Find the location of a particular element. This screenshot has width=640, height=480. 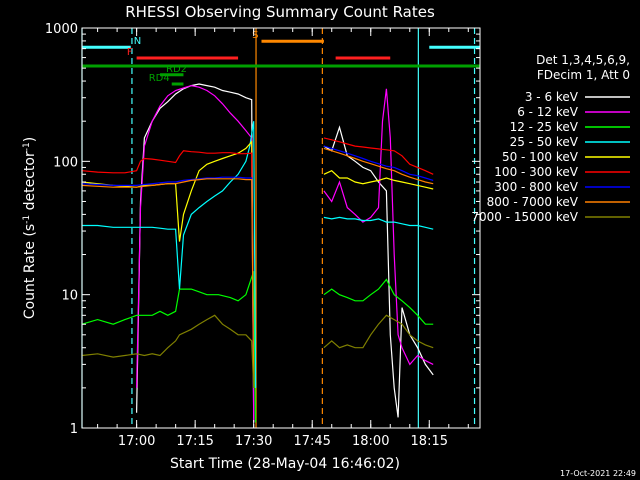

legend-label: 7000 - 15000 keV is located at coordinates (524, 217).